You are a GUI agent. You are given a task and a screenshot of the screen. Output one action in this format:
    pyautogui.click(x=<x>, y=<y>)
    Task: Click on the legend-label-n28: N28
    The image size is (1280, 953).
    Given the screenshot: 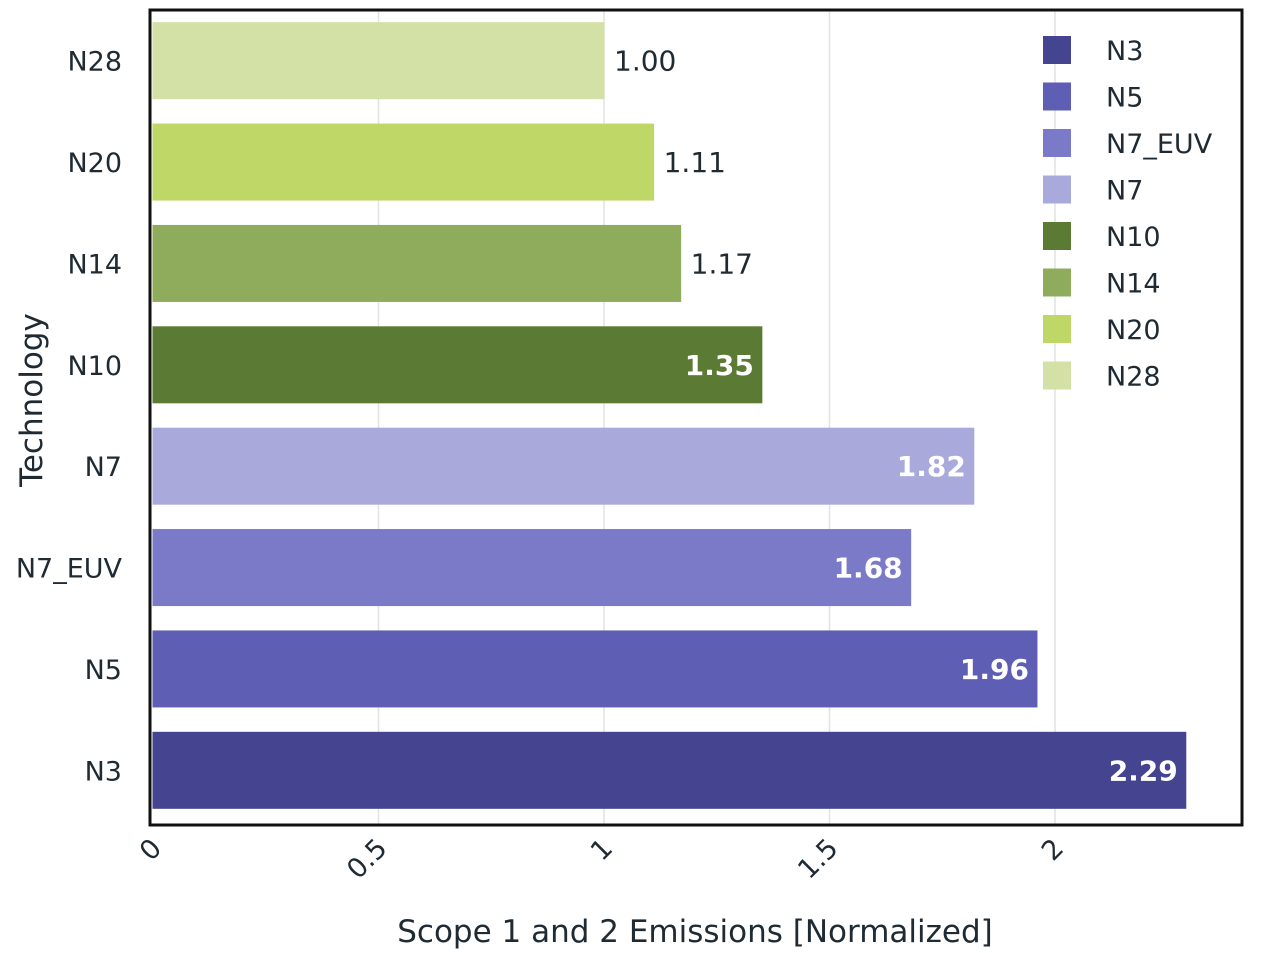 What is the action you would take?
    pyautogui.click(x=1133, y=377)
    